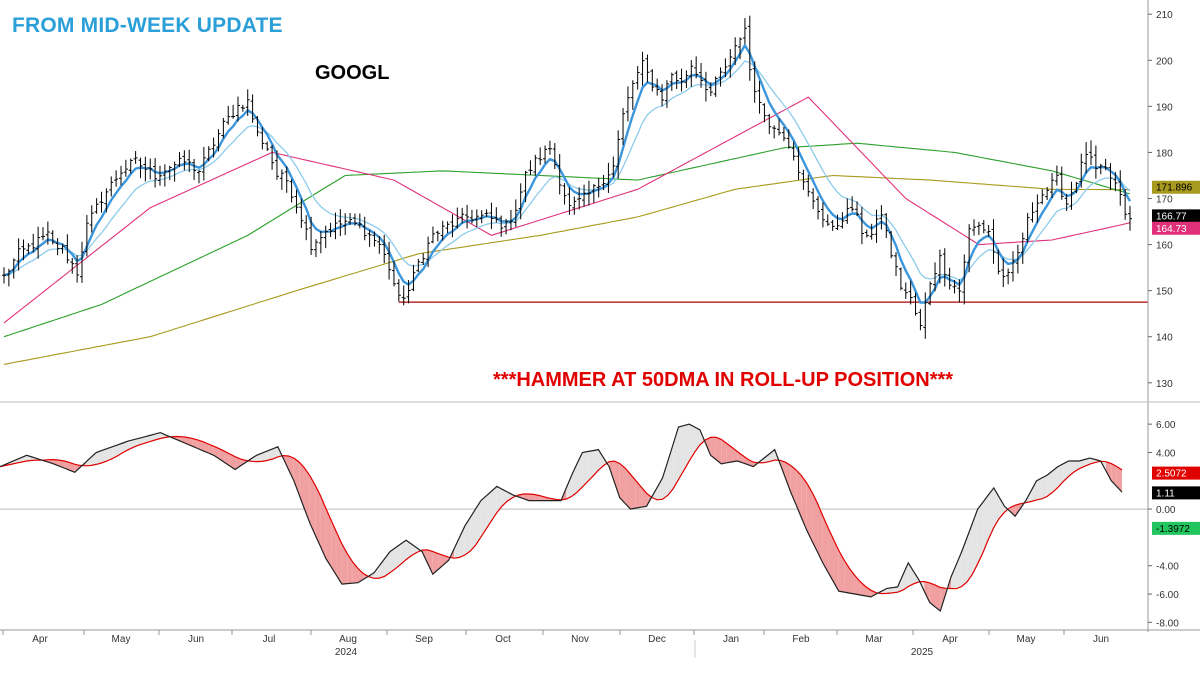 The image size is (1200, 675). Describe the element at coordinates (657, 639) in the screenshot. I see `x-month-label: Dec` at that location.